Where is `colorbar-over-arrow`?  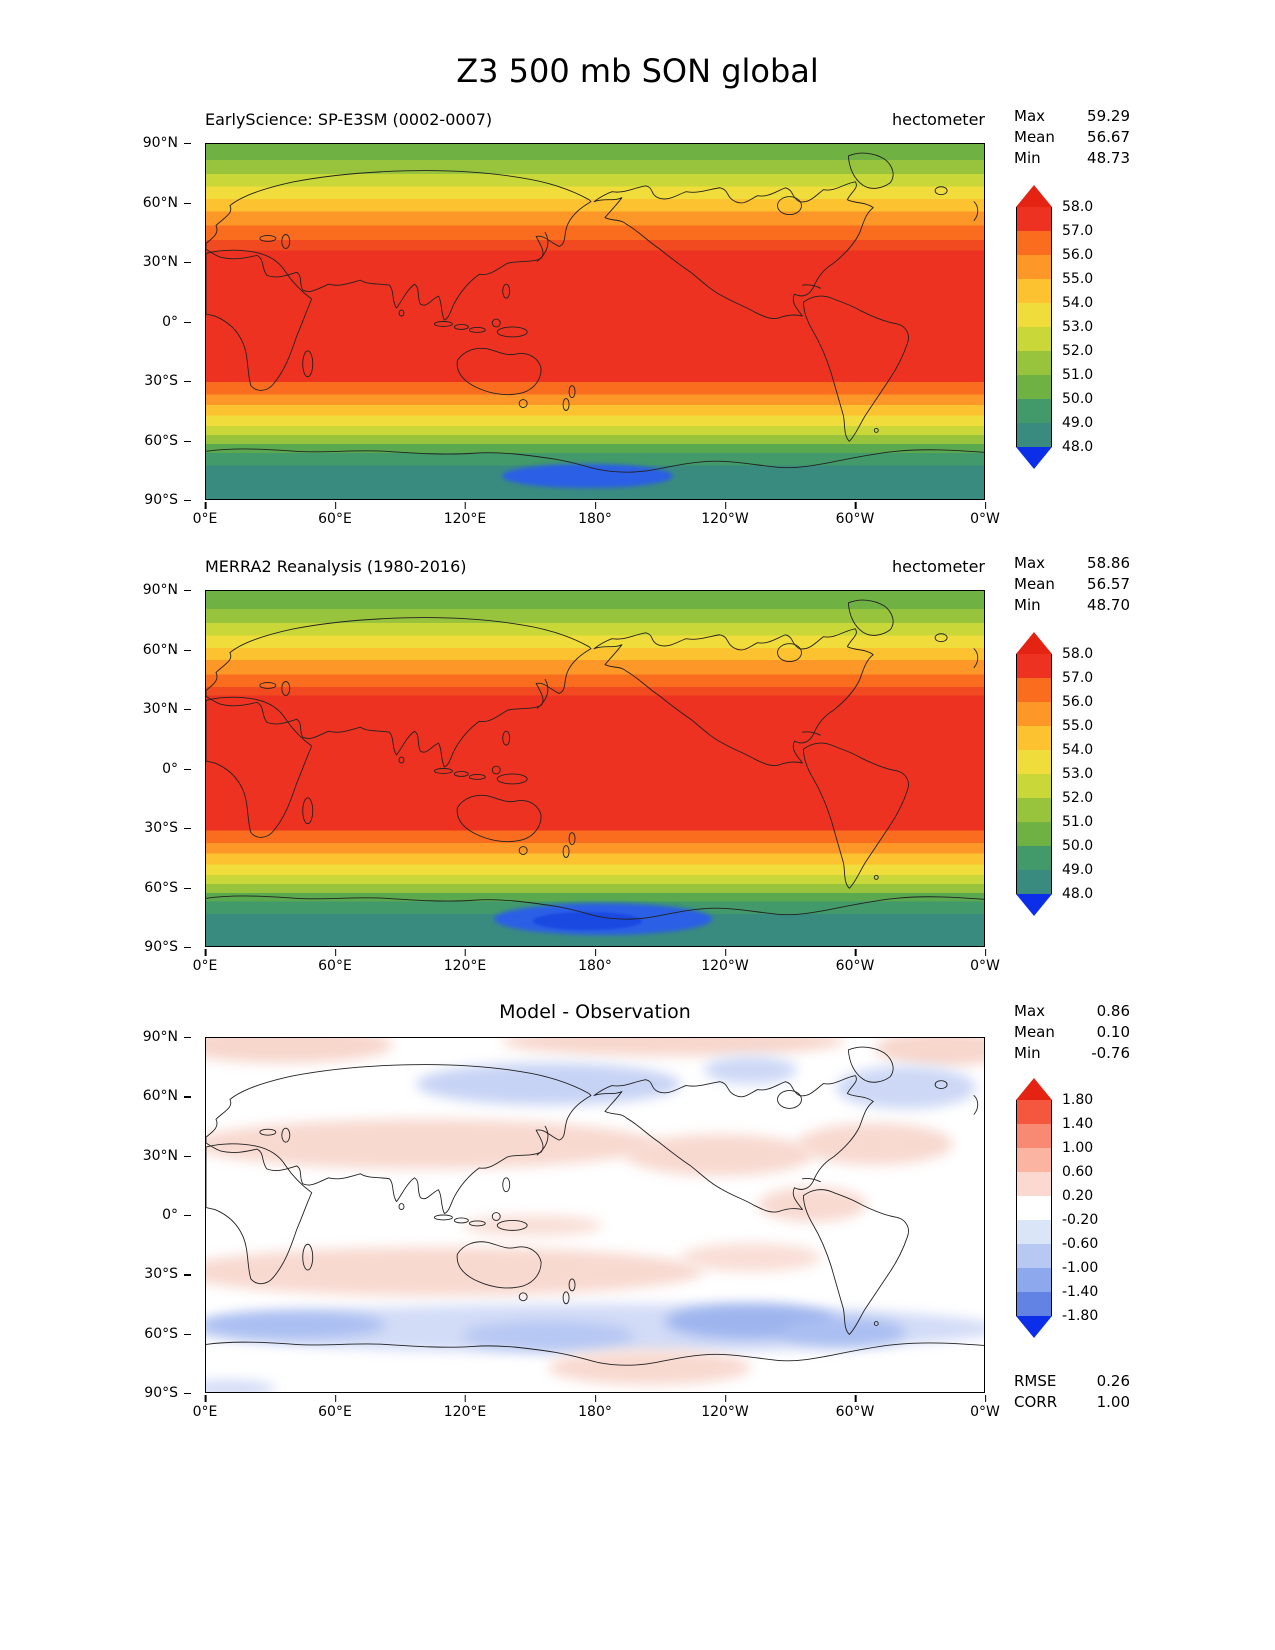
colorbar-over-arrow is located at coordinates (1034, 196).